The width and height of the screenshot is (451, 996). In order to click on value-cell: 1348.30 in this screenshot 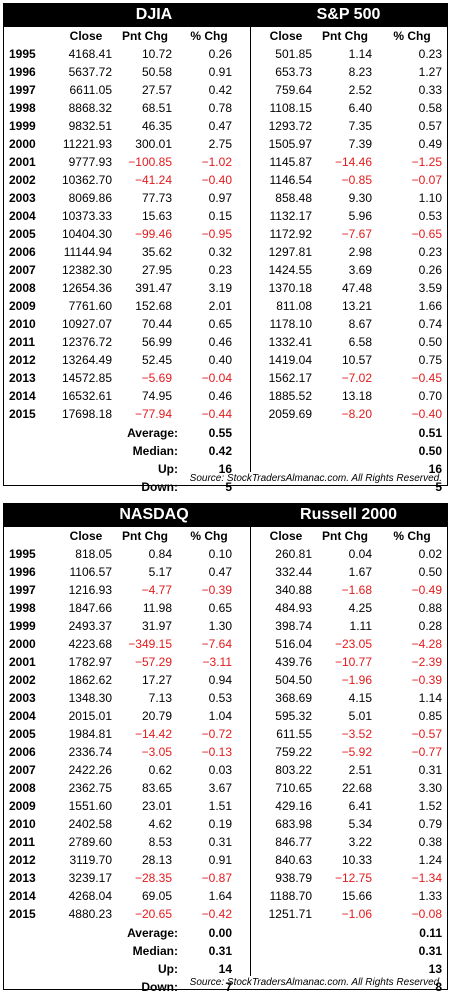, I will do `click(90, 698)`.